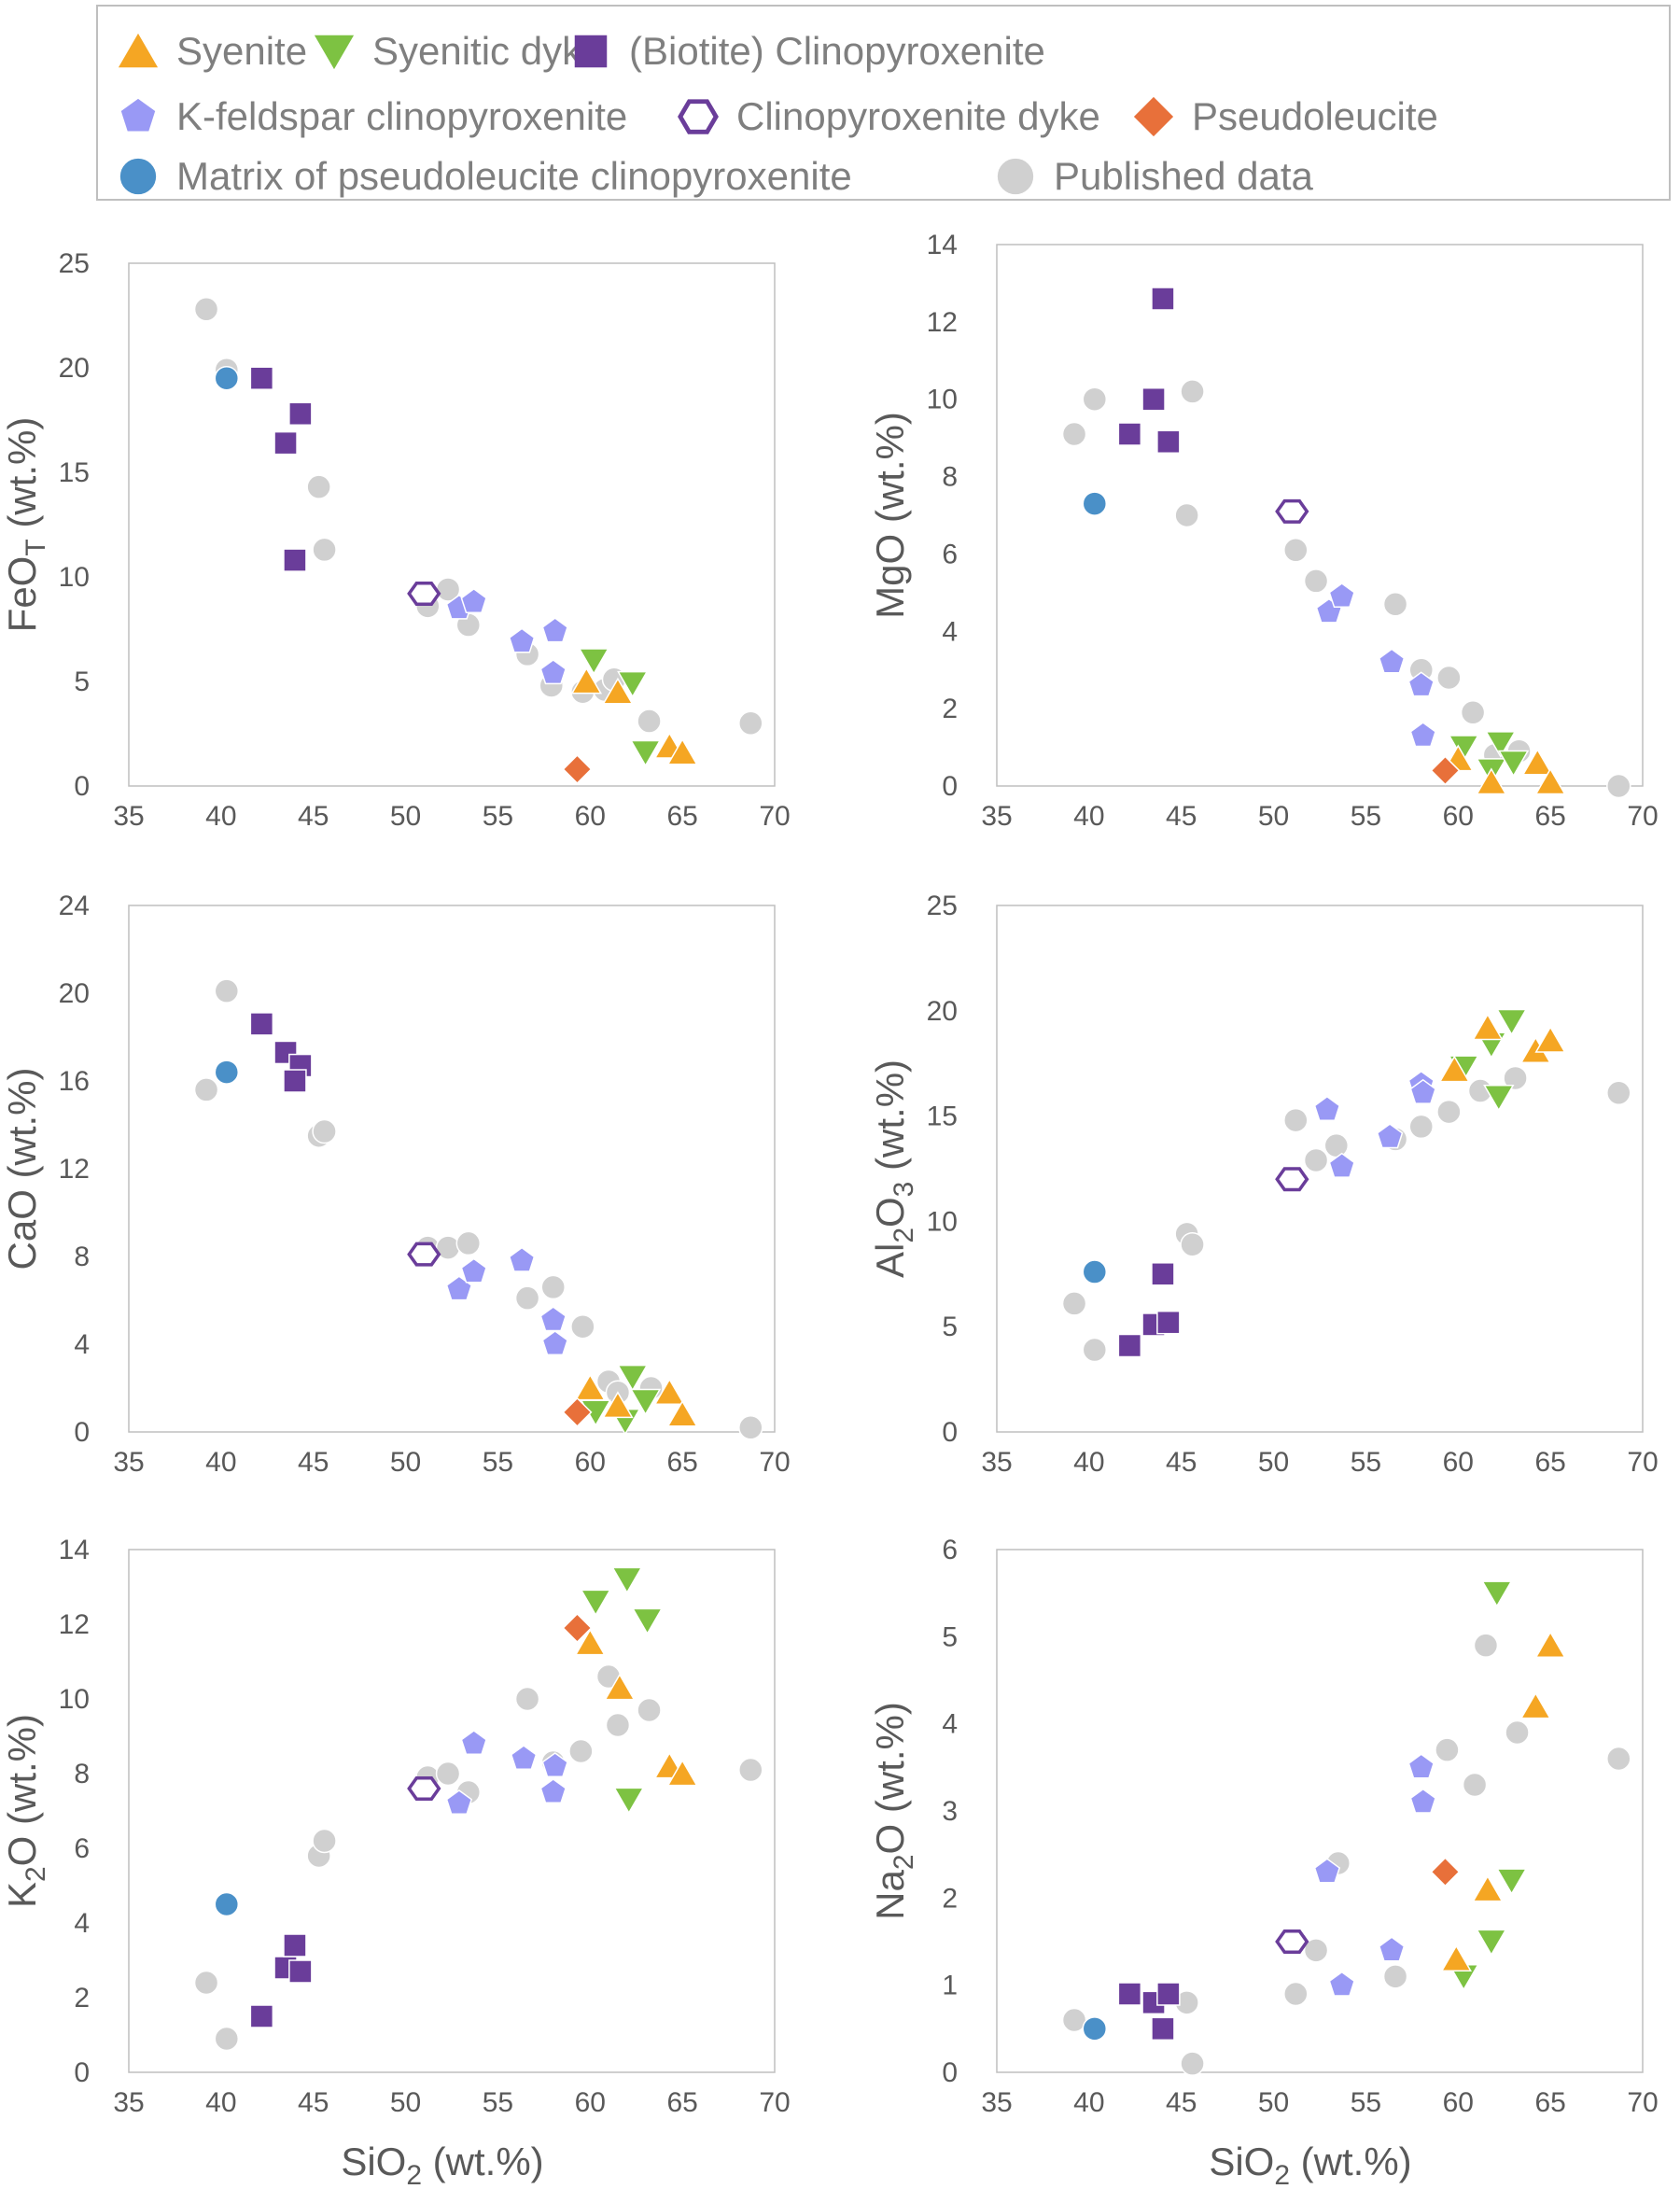 Image resolution: width=1680 pixels, height=2203 pixels. Describe the element at coordinates (458, 51) in the screenshot. I see `legend-item-syenitic-dyke: Syenitic dyke` at that location.